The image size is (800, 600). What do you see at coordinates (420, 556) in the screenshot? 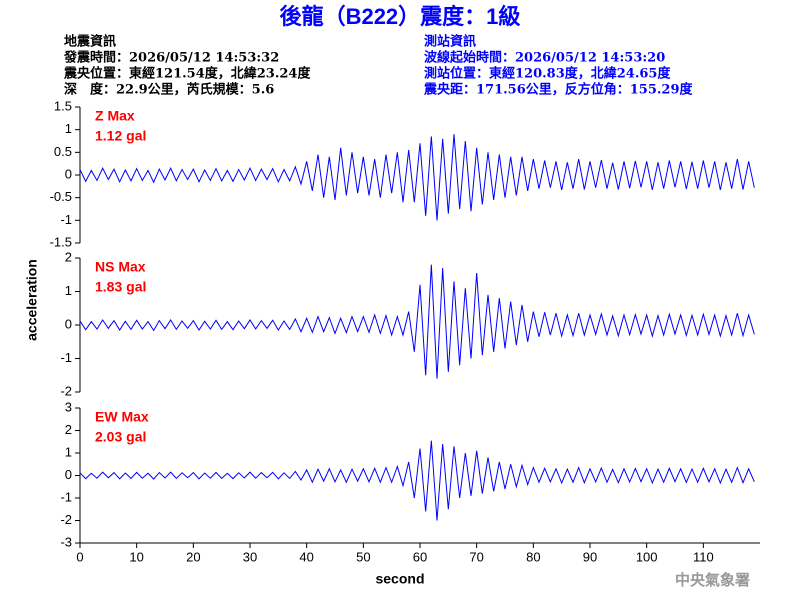
I see `x-tick-label: 60` at bounding box center [420, 556].